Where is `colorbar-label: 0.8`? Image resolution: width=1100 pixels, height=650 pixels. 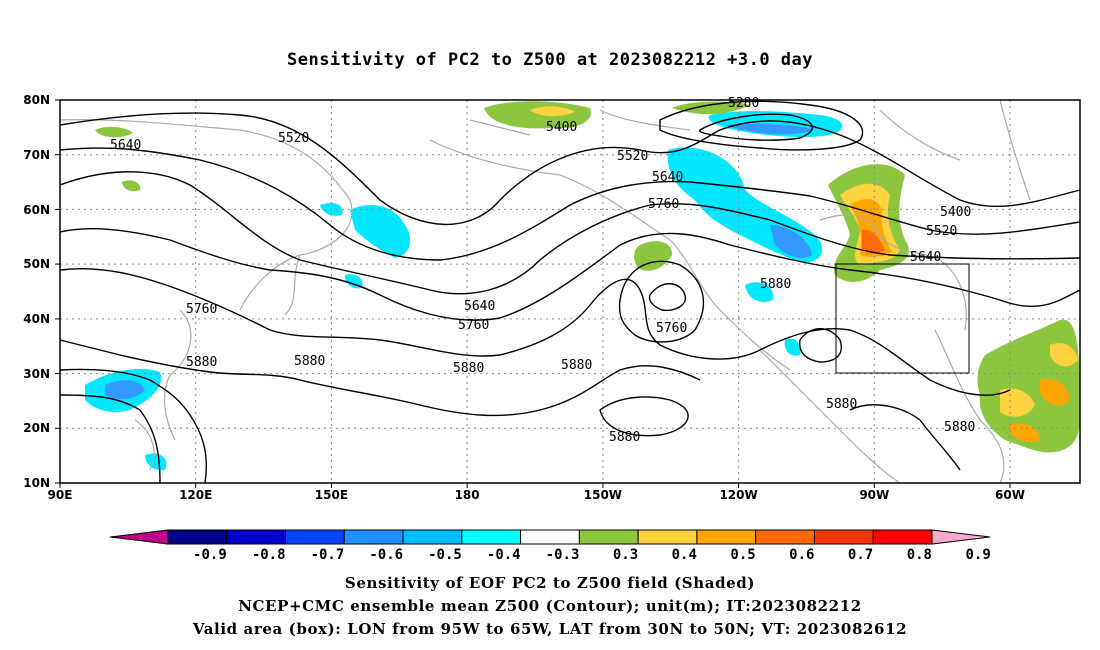
colorbar-label: 0.8 is located at coordinates (919, 555).